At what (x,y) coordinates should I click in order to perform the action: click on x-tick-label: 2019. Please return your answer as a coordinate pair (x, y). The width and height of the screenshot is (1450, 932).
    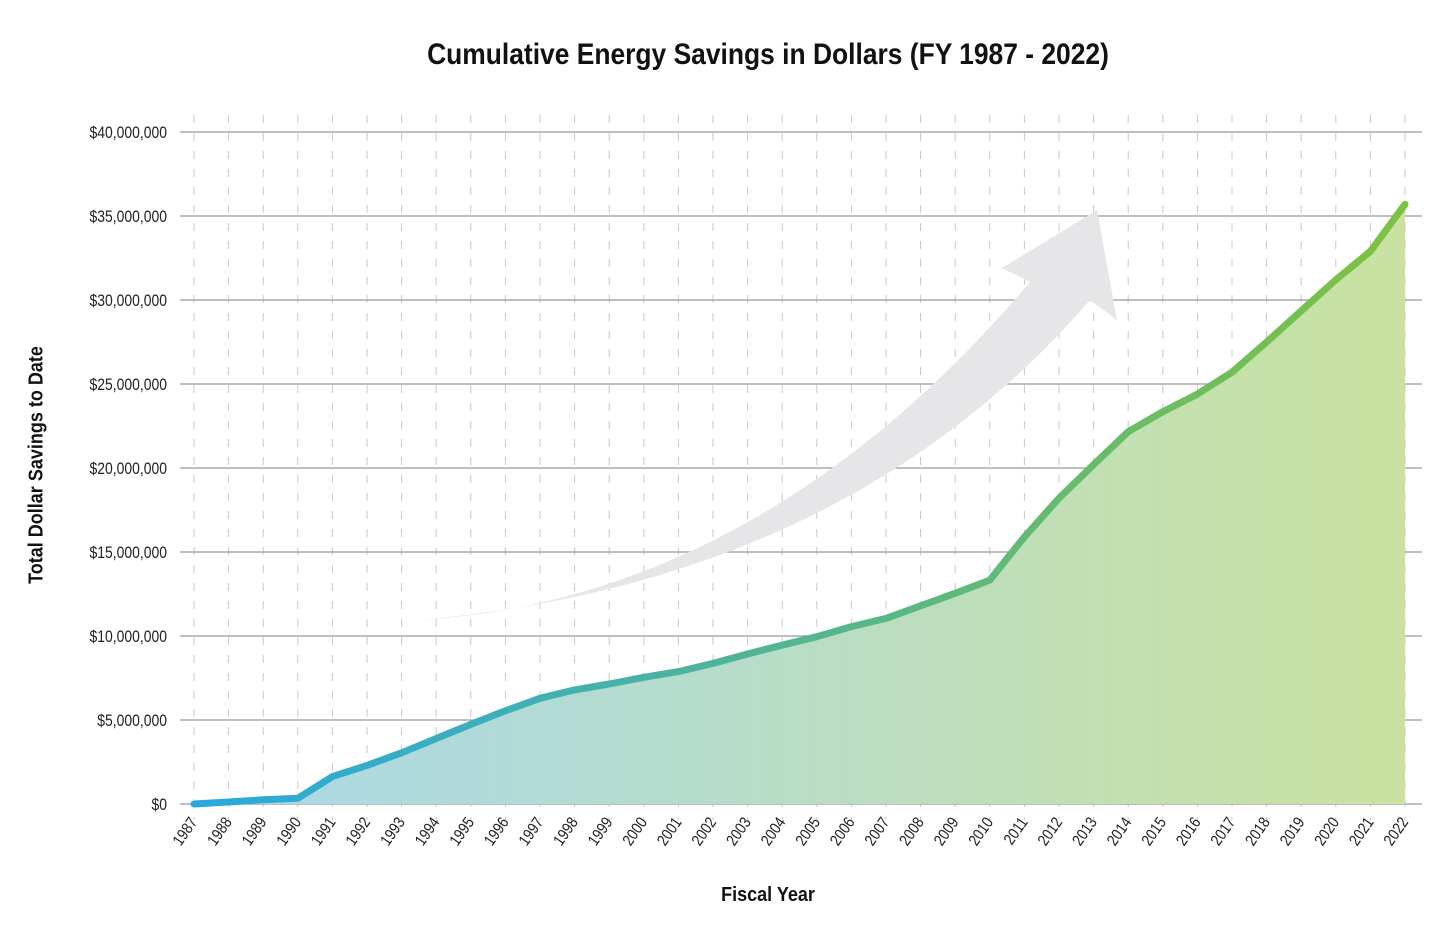
    Looking at the image, I should click on (1292, 832).